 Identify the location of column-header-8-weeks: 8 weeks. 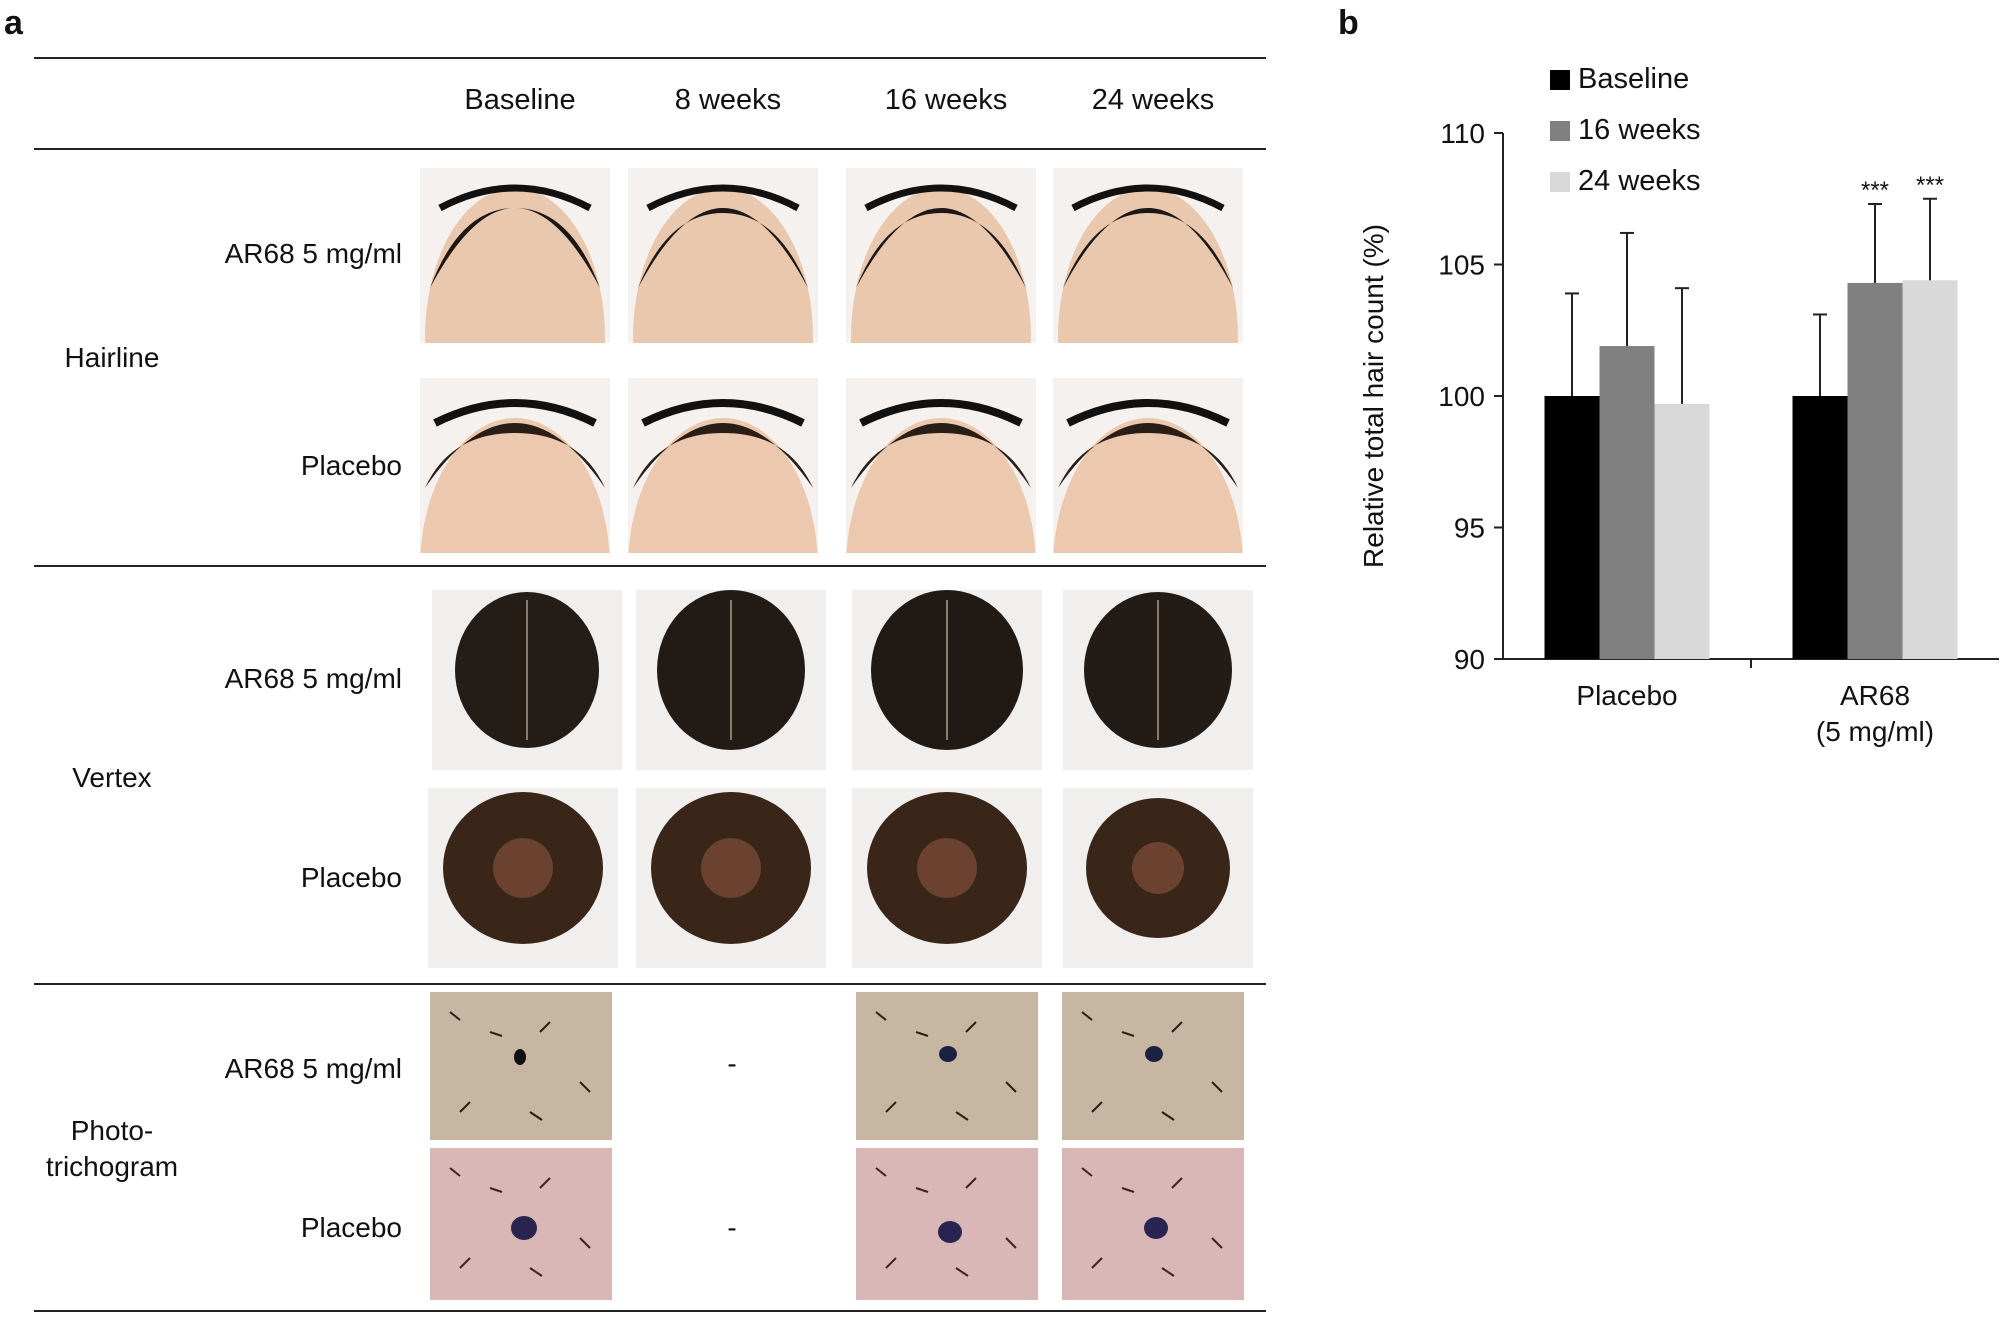
(728, 100).